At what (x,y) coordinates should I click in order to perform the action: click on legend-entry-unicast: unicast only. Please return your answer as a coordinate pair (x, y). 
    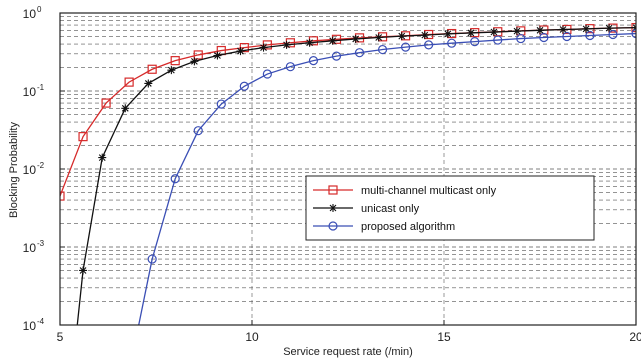
    Looking at the image, I should click on (366, 209).